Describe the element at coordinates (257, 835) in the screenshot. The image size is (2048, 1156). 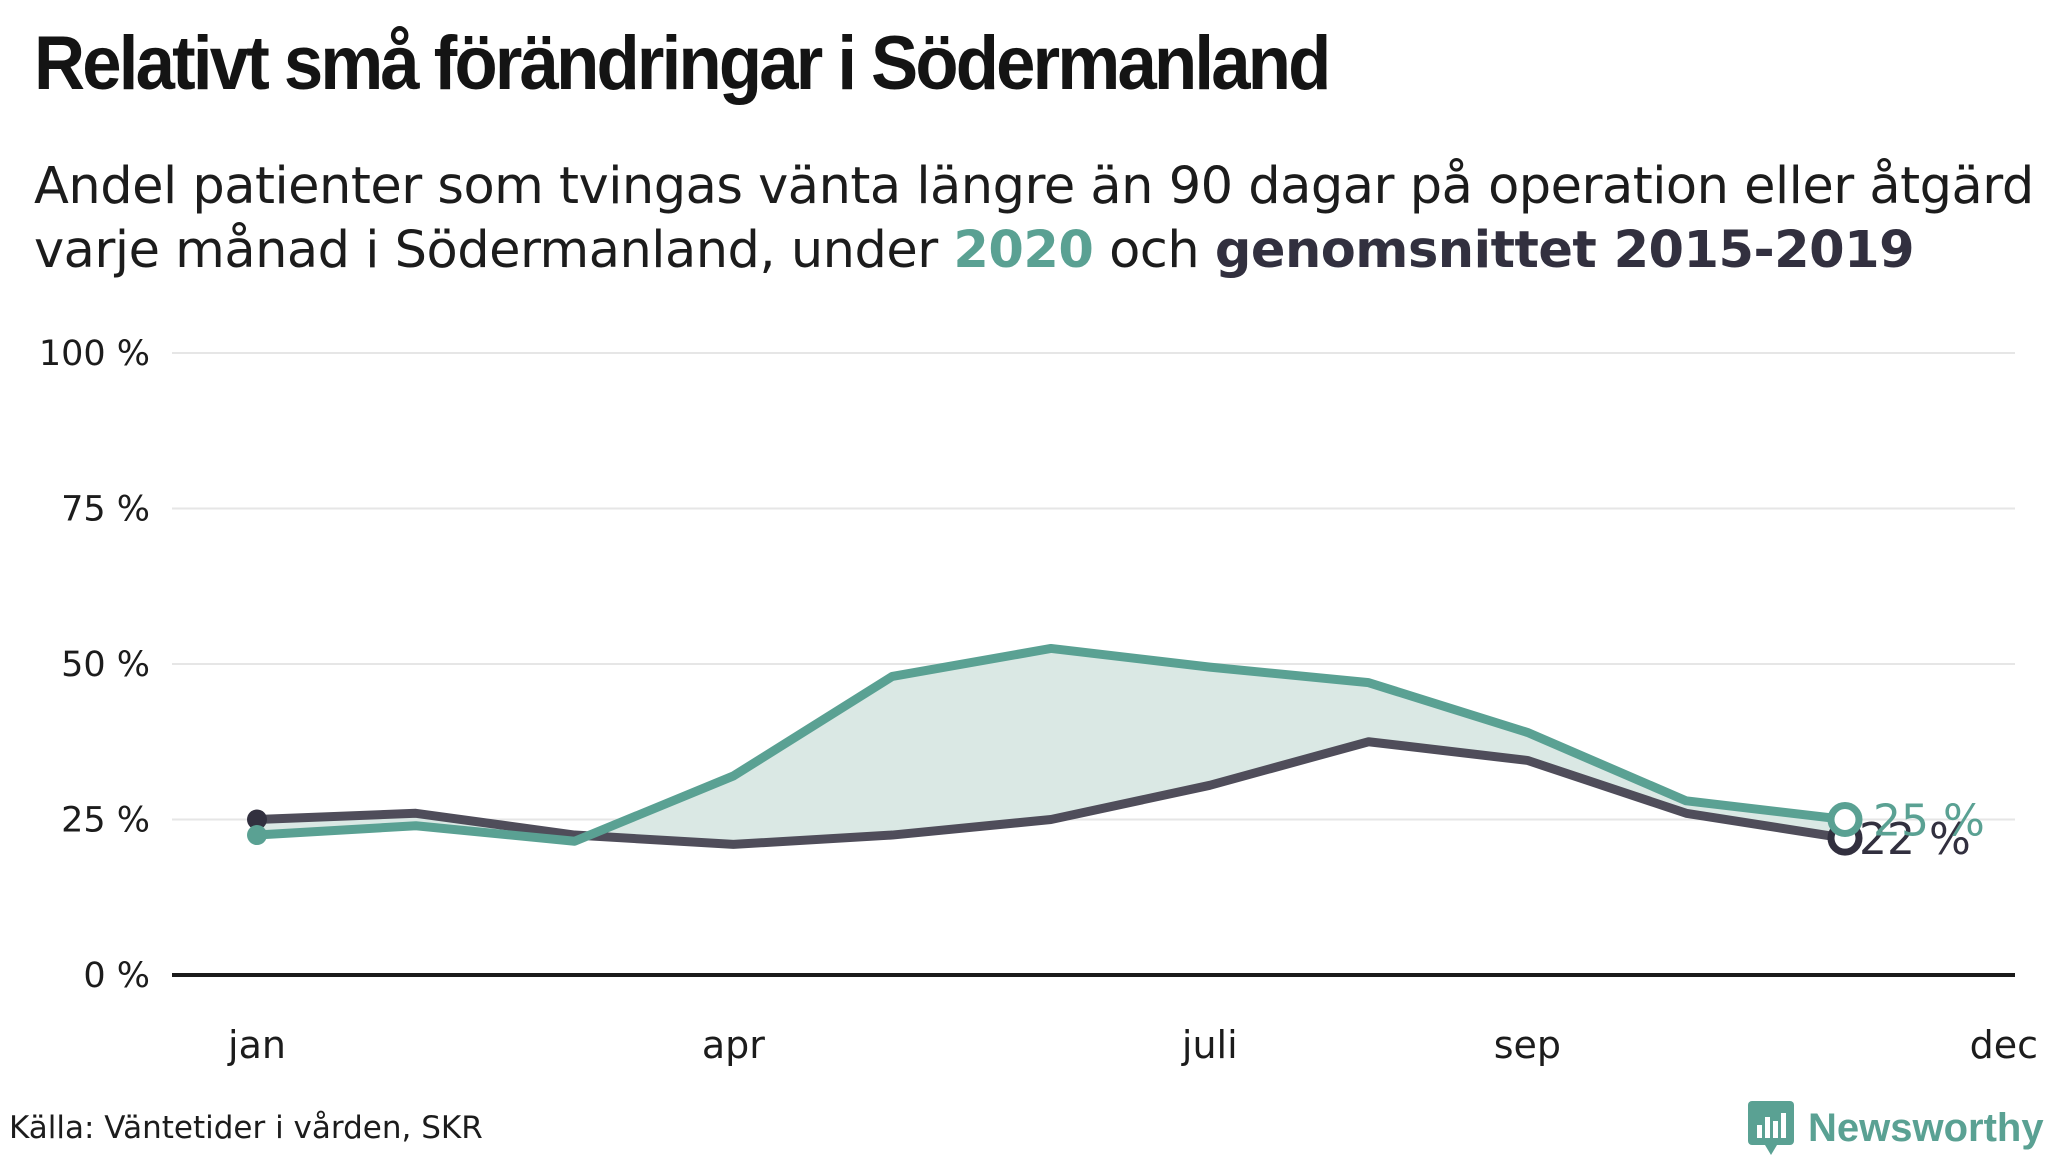
I see `series-2020-start-point` at that location.